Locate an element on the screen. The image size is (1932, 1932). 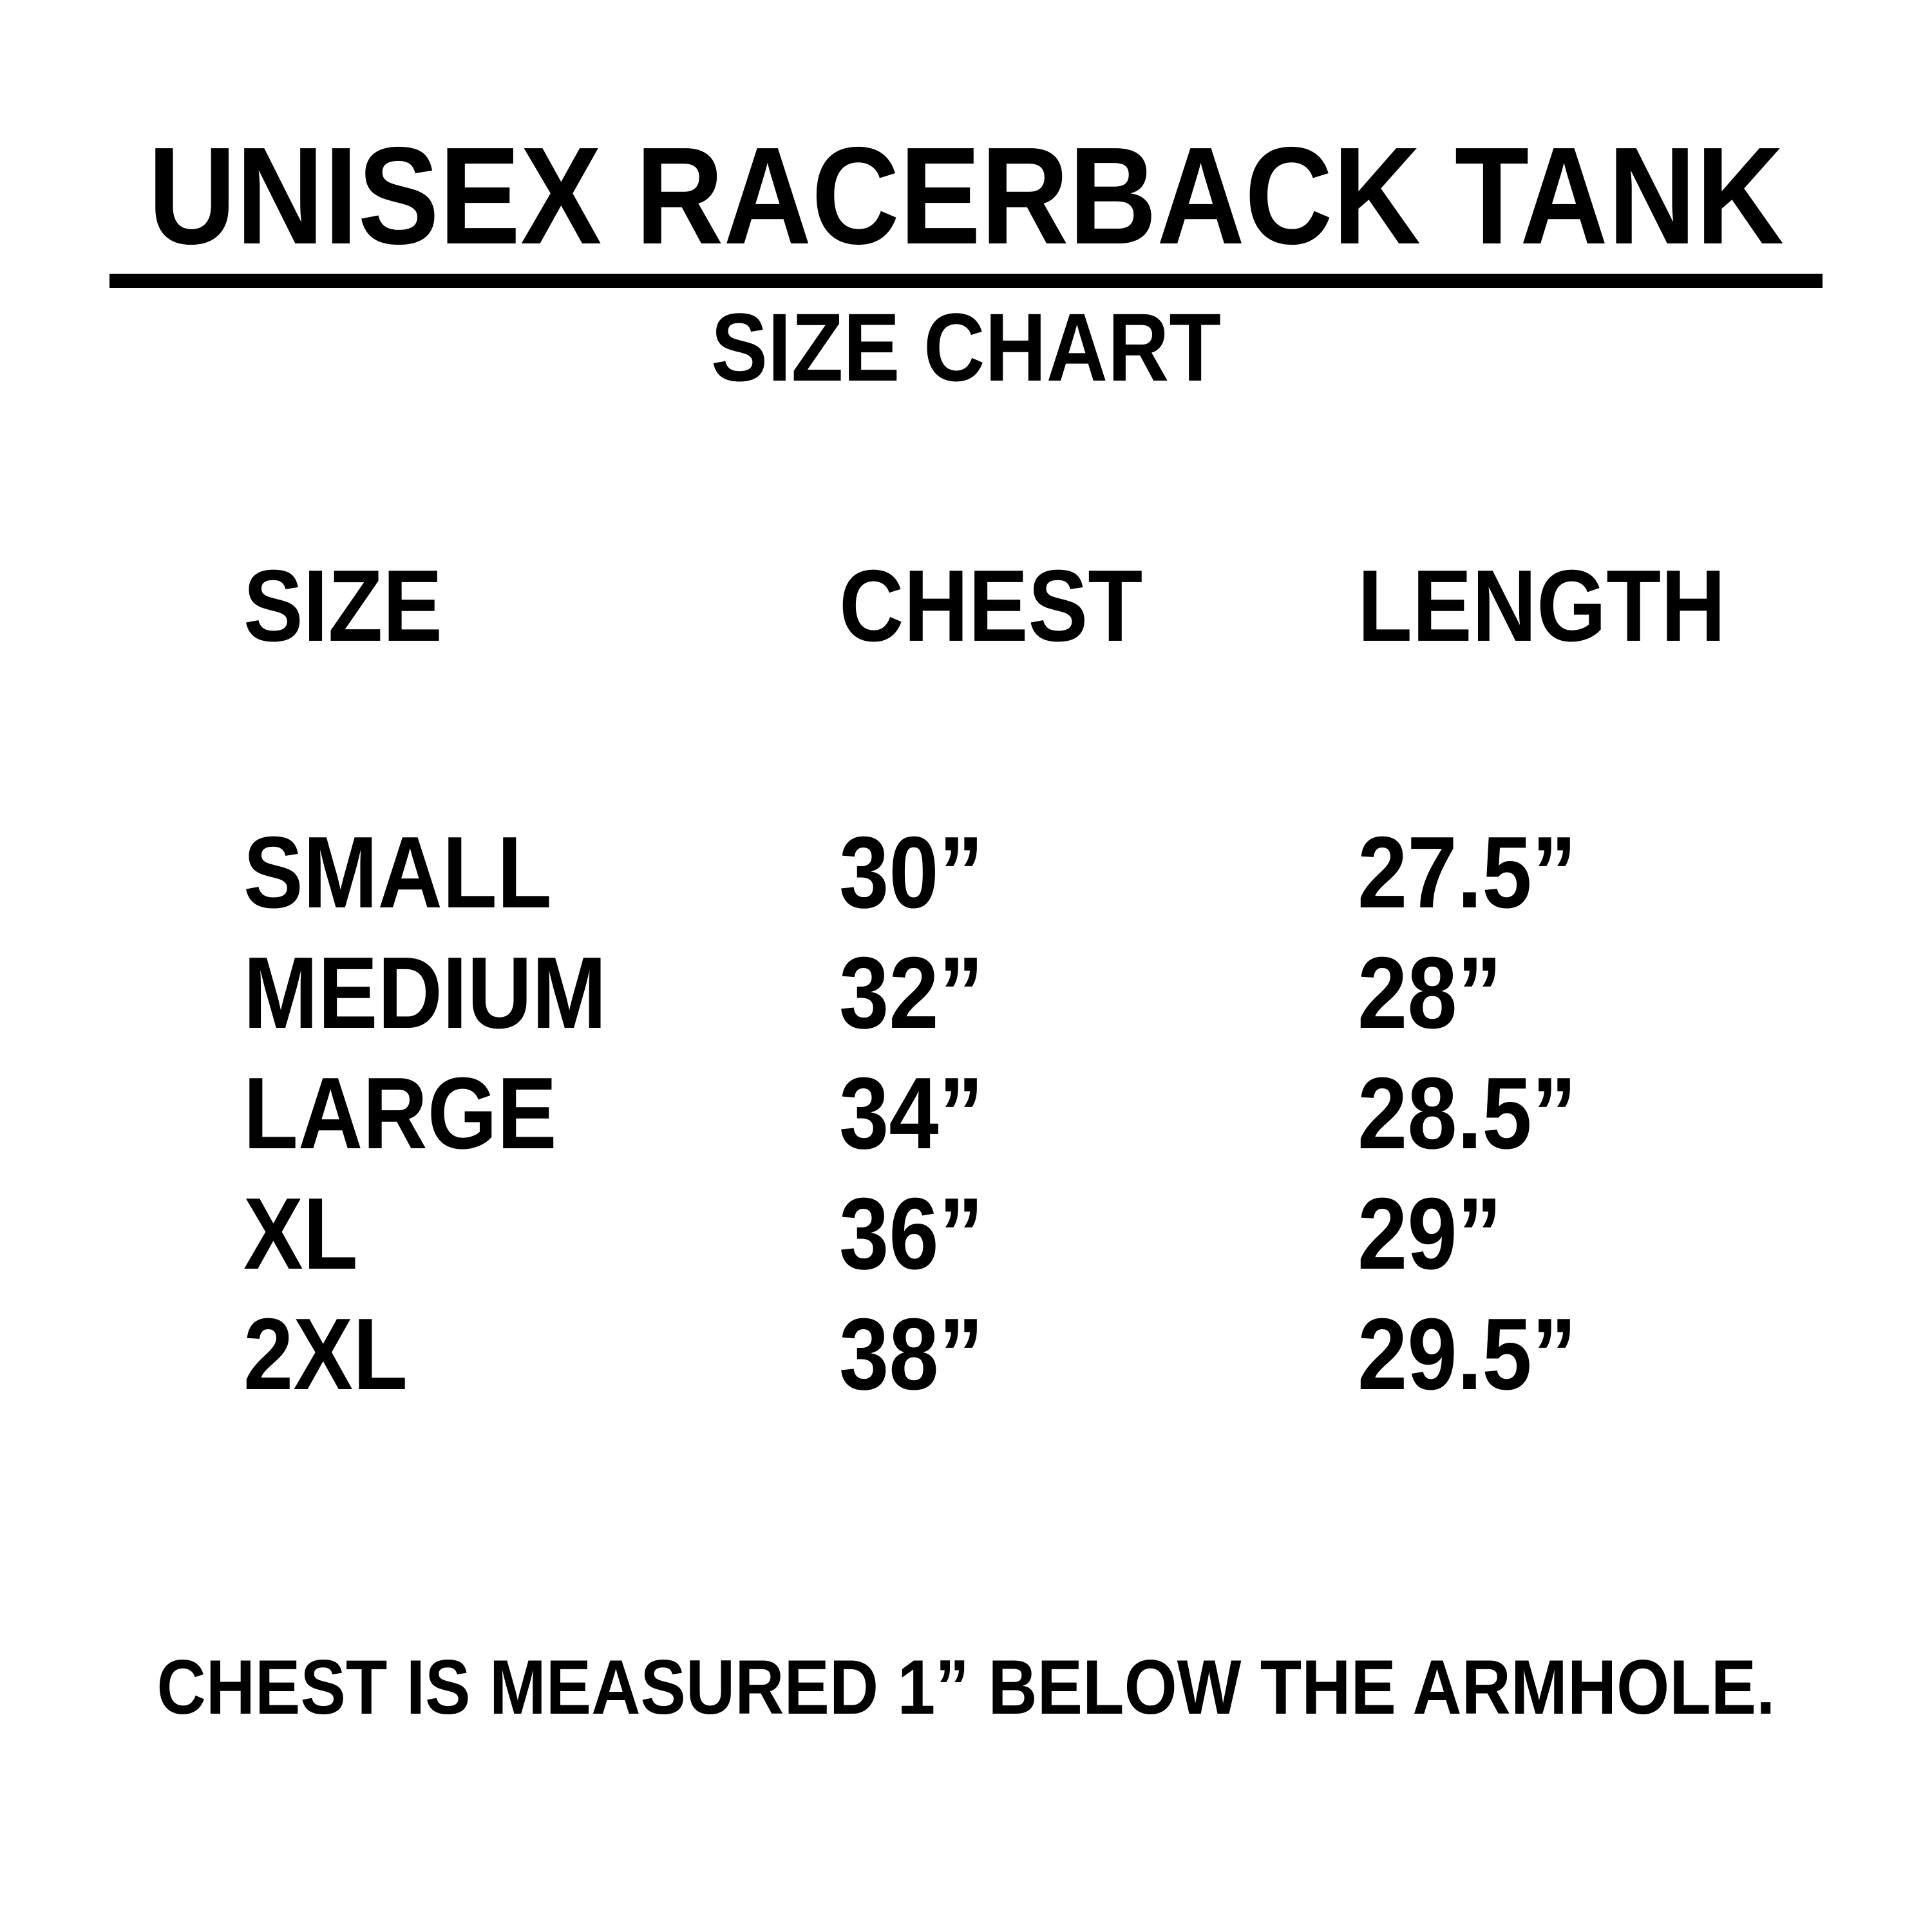
cell-chest: 32” is located at coordinates (911, 993).